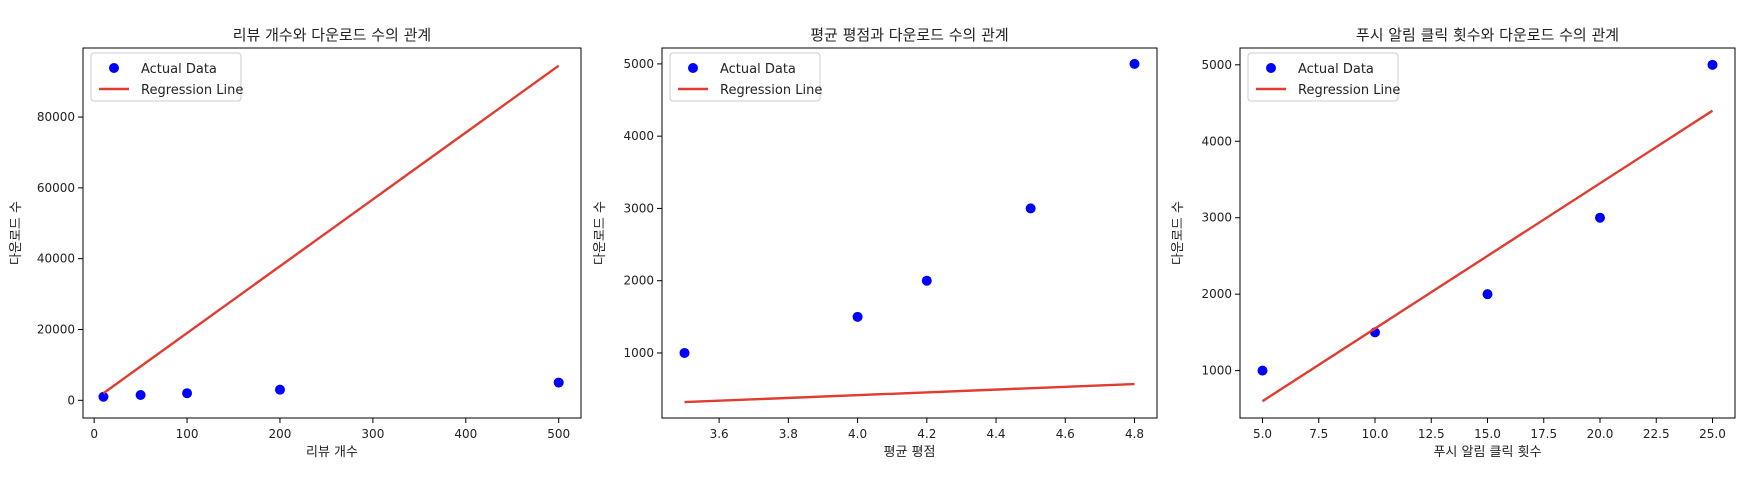  What do you see at coordinates (1487, 35) in the screenshot?
I see `chart-title: 푸시 알림 클릭 횟수와 다운로드 수의 관계` at bounding box center [1487, 35].